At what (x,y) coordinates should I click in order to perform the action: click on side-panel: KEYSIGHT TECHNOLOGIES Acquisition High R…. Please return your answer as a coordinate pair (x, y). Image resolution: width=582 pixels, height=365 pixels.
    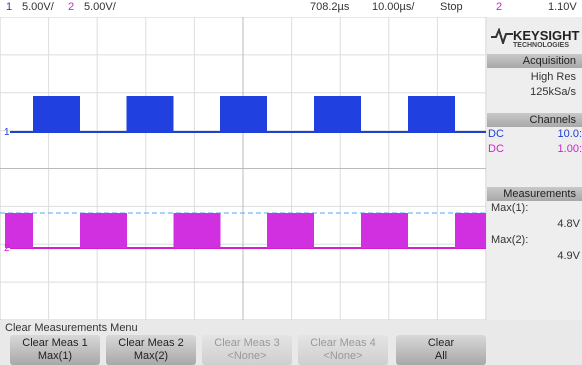
    Looking at the image, I should click on (534, 168).